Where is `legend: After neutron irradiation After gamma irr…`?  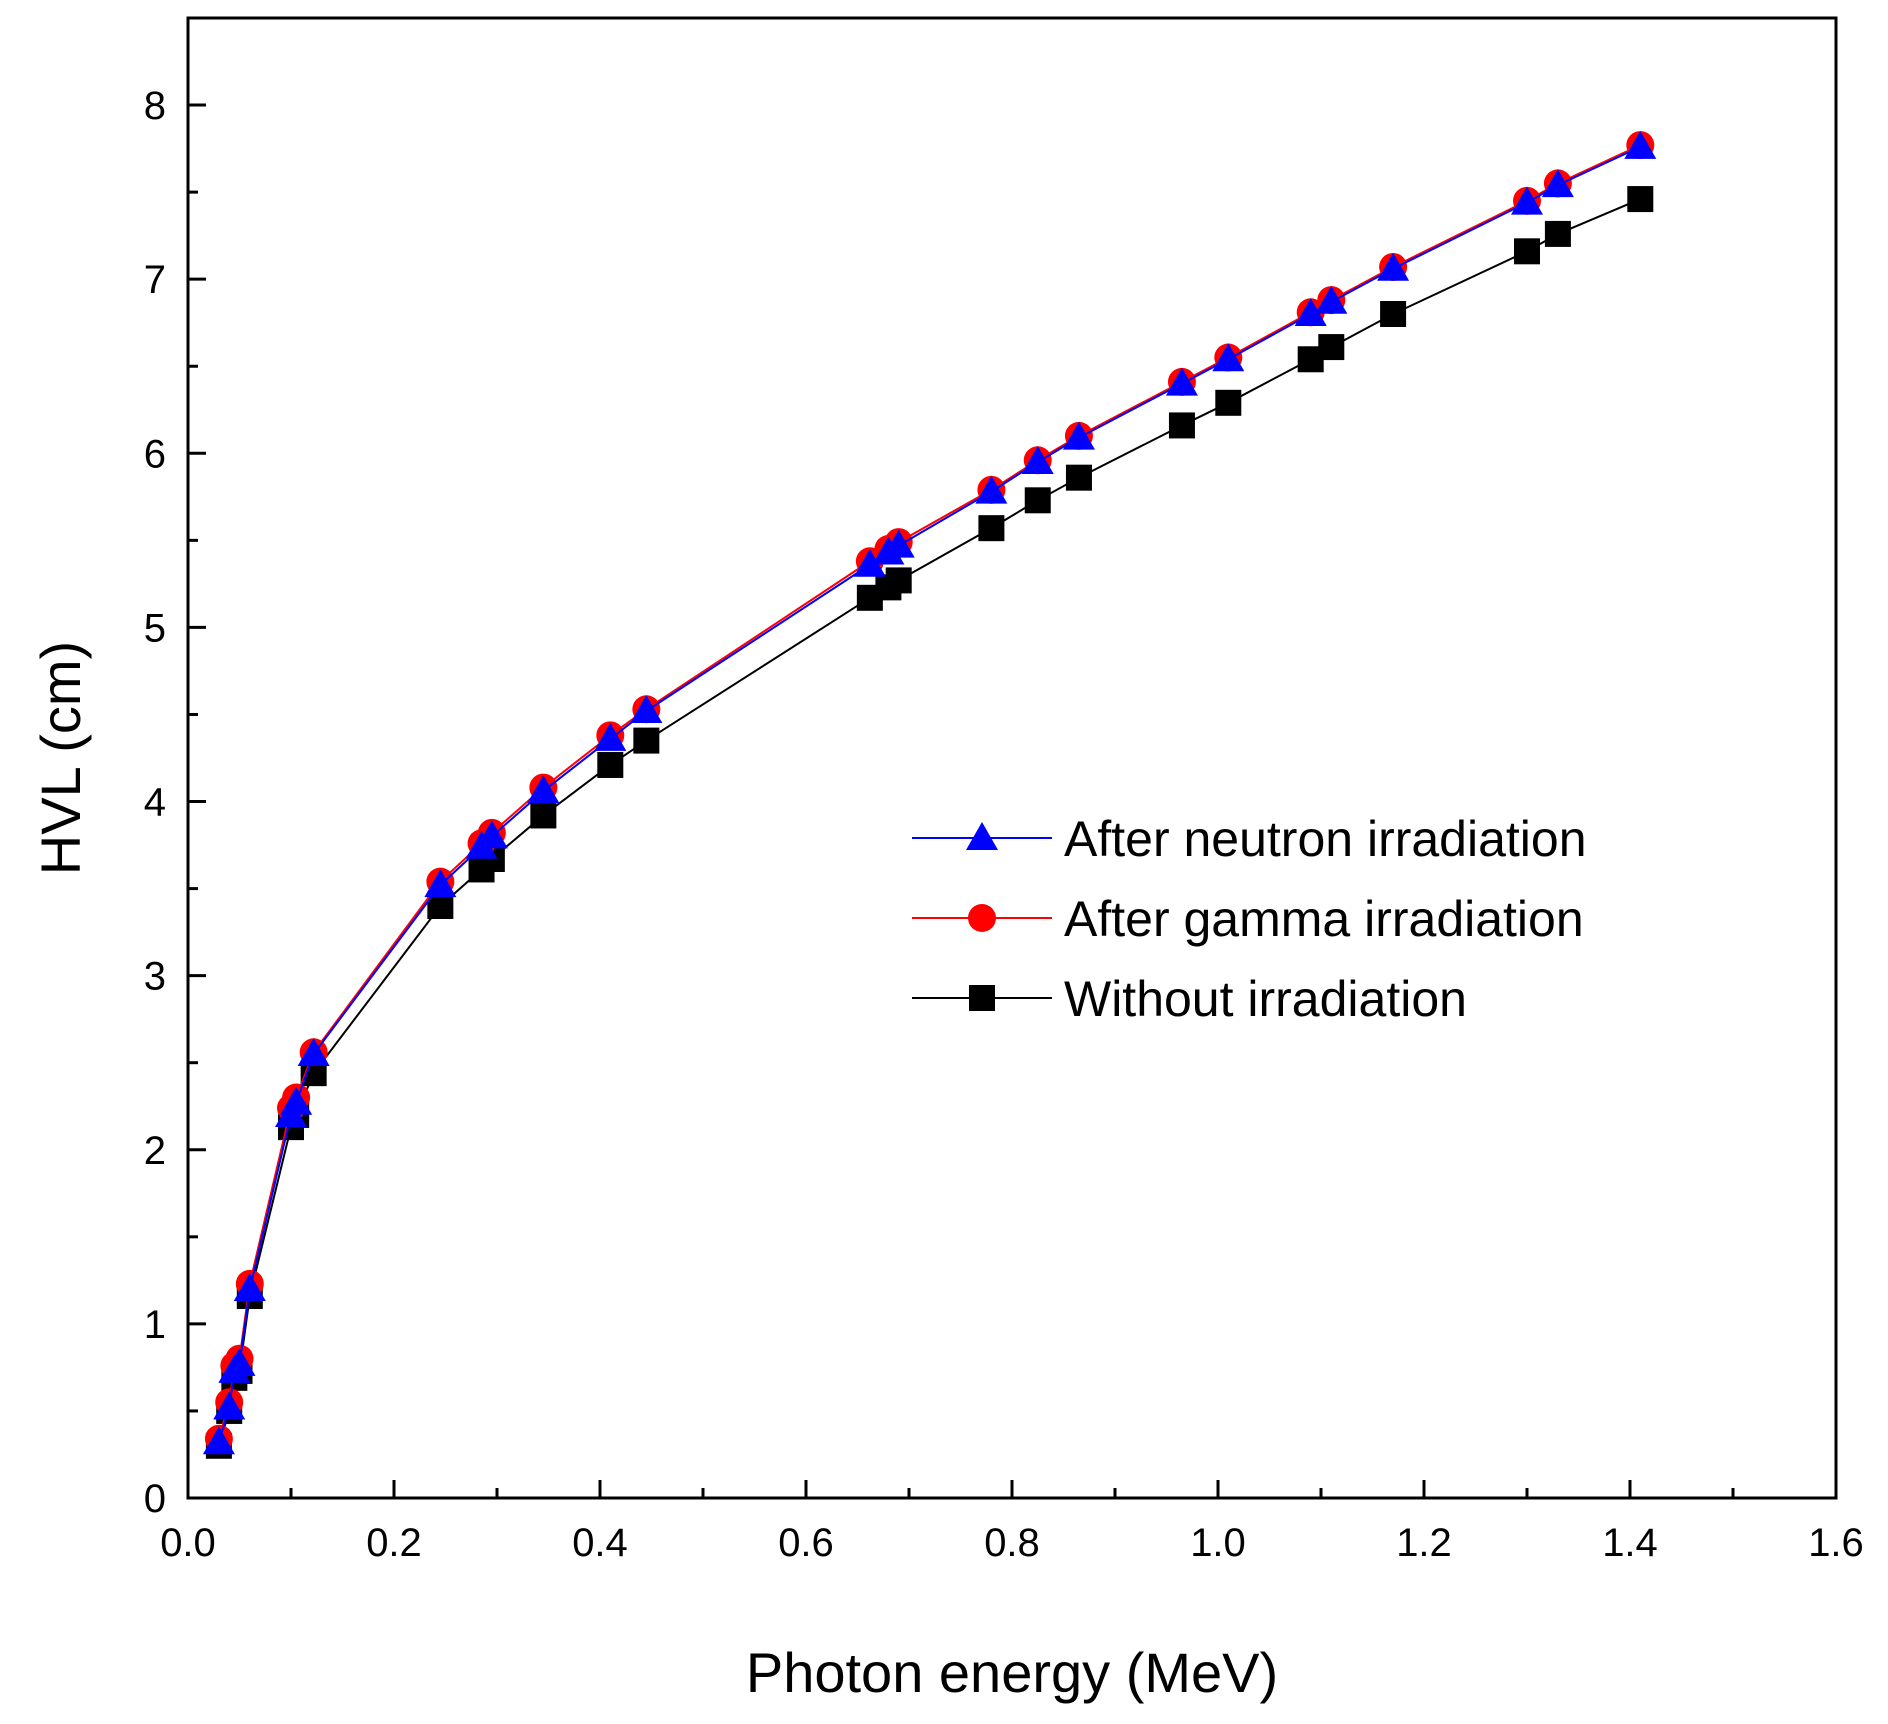
legend: After neutron irradiation After gamma irr… is located at coordinates (1249, 919).